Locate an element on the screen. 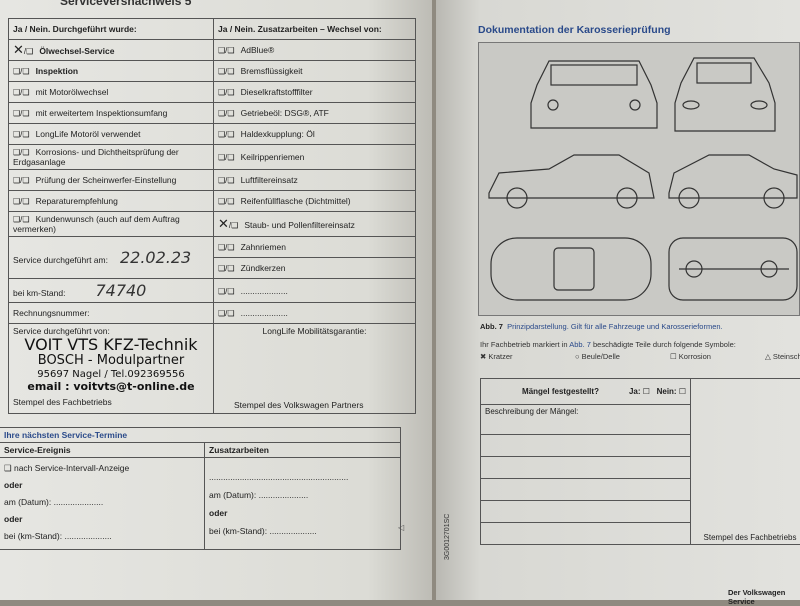  invoice-cell: Rechnungsnummer: is located at coordinates (111, 313).